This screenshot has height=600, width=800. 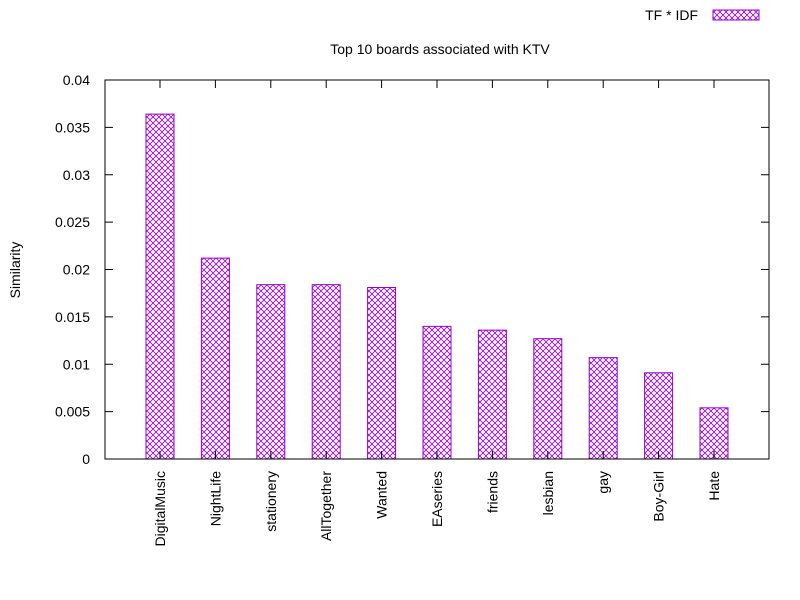 I want to click on y-tick-label: 0.005, so click(x=72, y=412).